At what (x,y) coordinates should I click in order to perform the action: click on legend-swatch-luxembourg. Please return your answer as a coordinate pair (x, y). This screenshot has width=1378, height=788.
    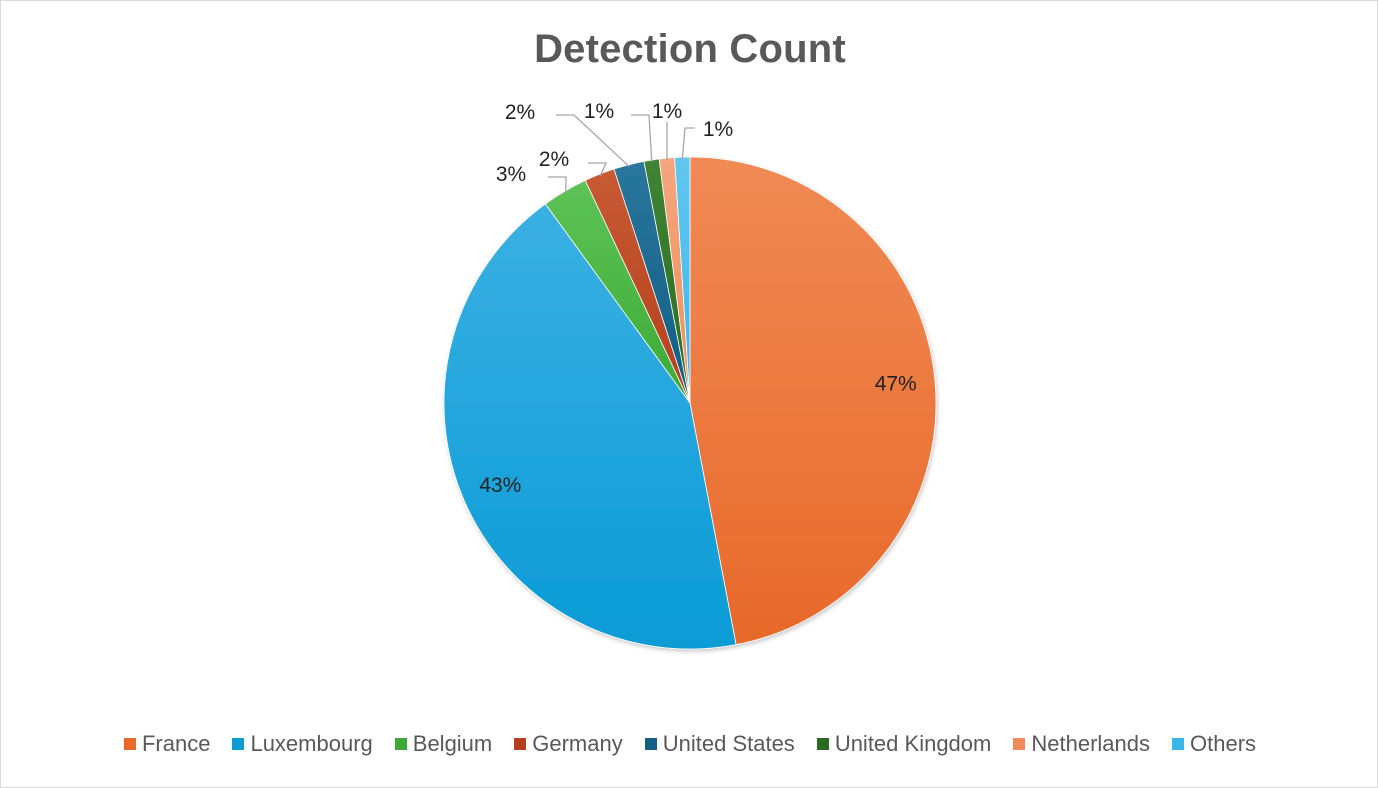
    Looking at the image, I should click on (238, 744).